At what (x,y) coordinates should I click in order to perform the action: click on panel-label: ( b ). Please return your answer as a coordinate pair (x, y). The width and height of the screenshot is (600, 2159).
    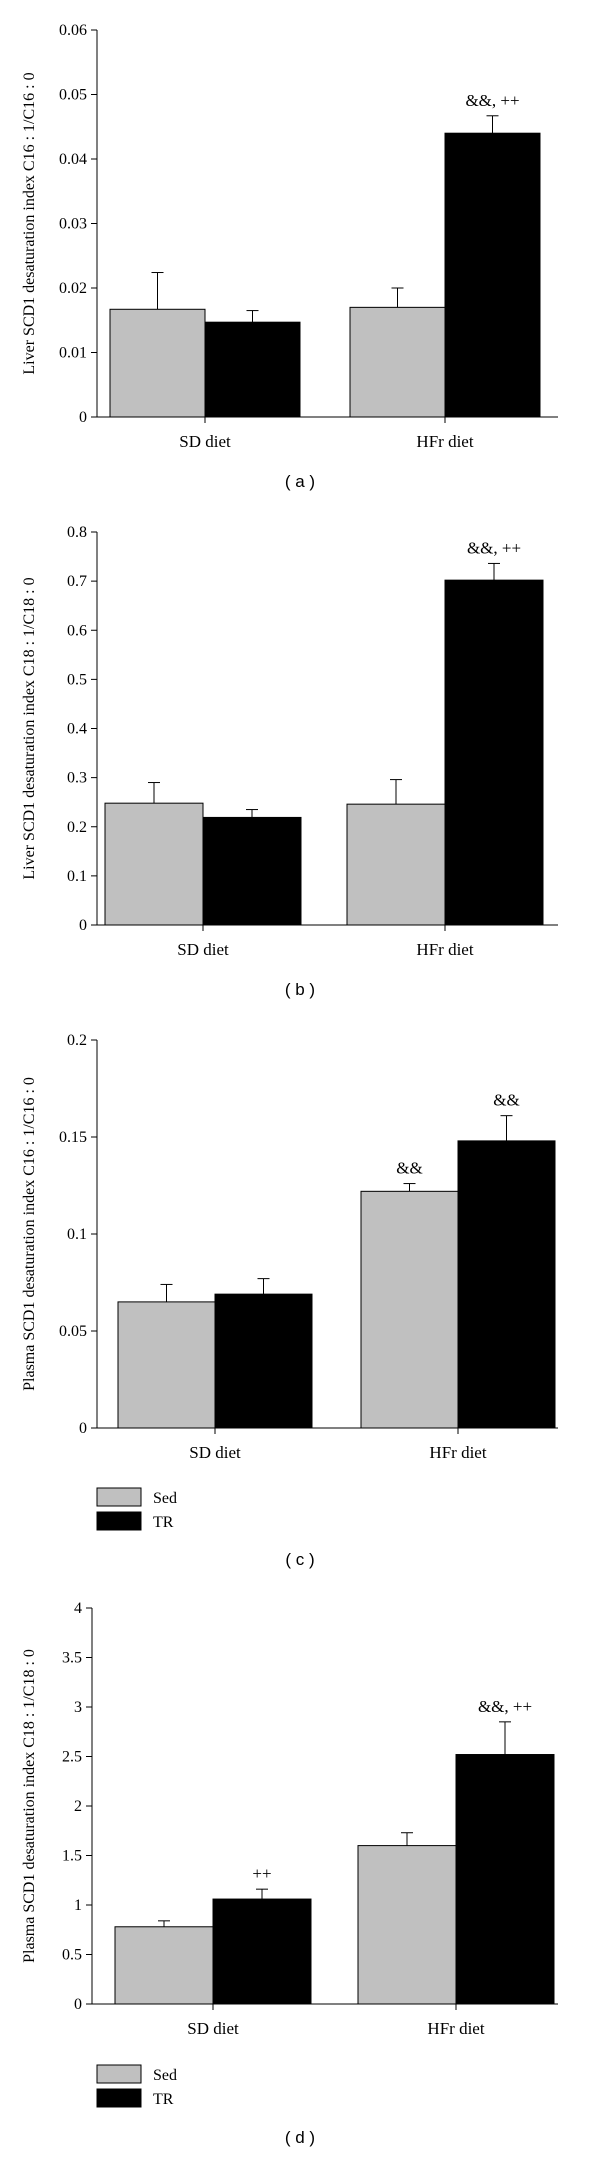
    Looking at the image, I should click on (300, 989).